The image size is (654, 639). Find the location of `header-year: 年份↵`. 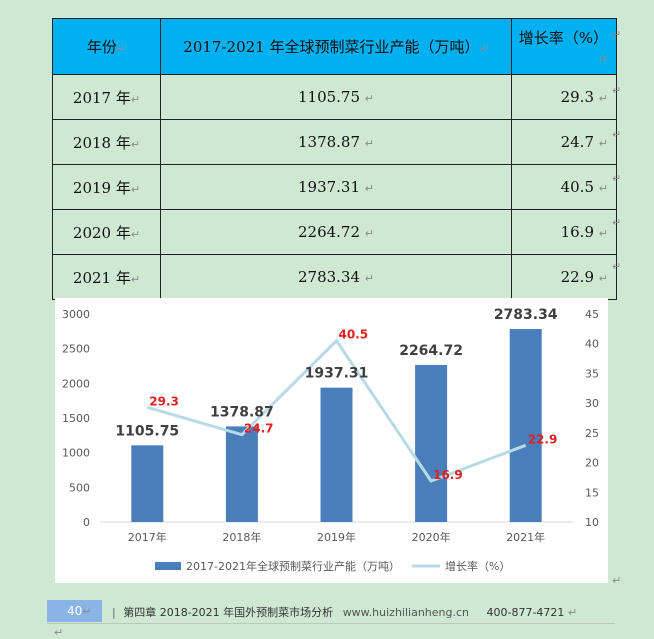

header-year: 年份↵ is located at coordinates (106, 46).